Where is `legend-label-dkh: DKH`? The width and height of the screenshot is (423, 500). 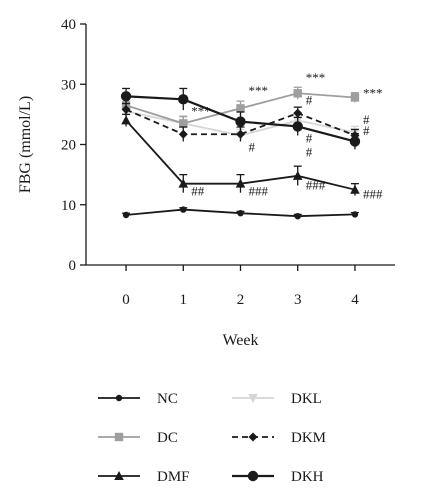
legend-label-dkh: DKH is located at coordinates (307, 477).